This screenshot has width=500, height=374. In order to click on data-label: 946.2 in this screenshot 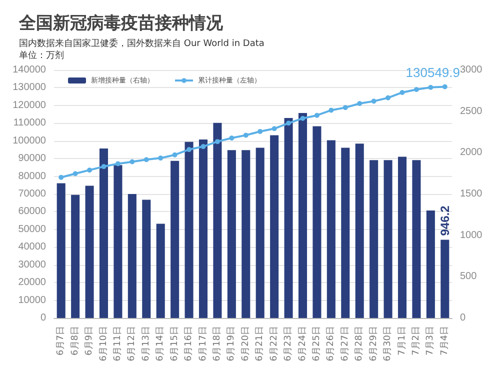, I will do `click(445, 220)`.